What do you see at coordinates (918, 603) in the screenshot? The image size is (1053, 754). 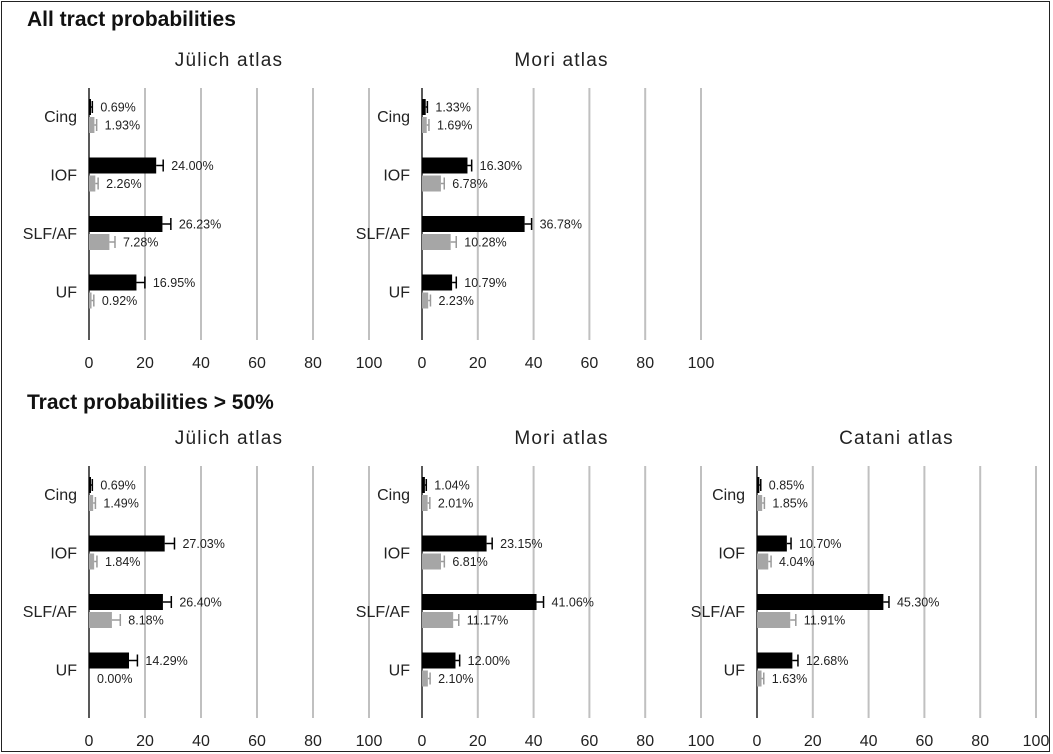 I see `data-label: 45.30%` at bounding box center [918, 603].